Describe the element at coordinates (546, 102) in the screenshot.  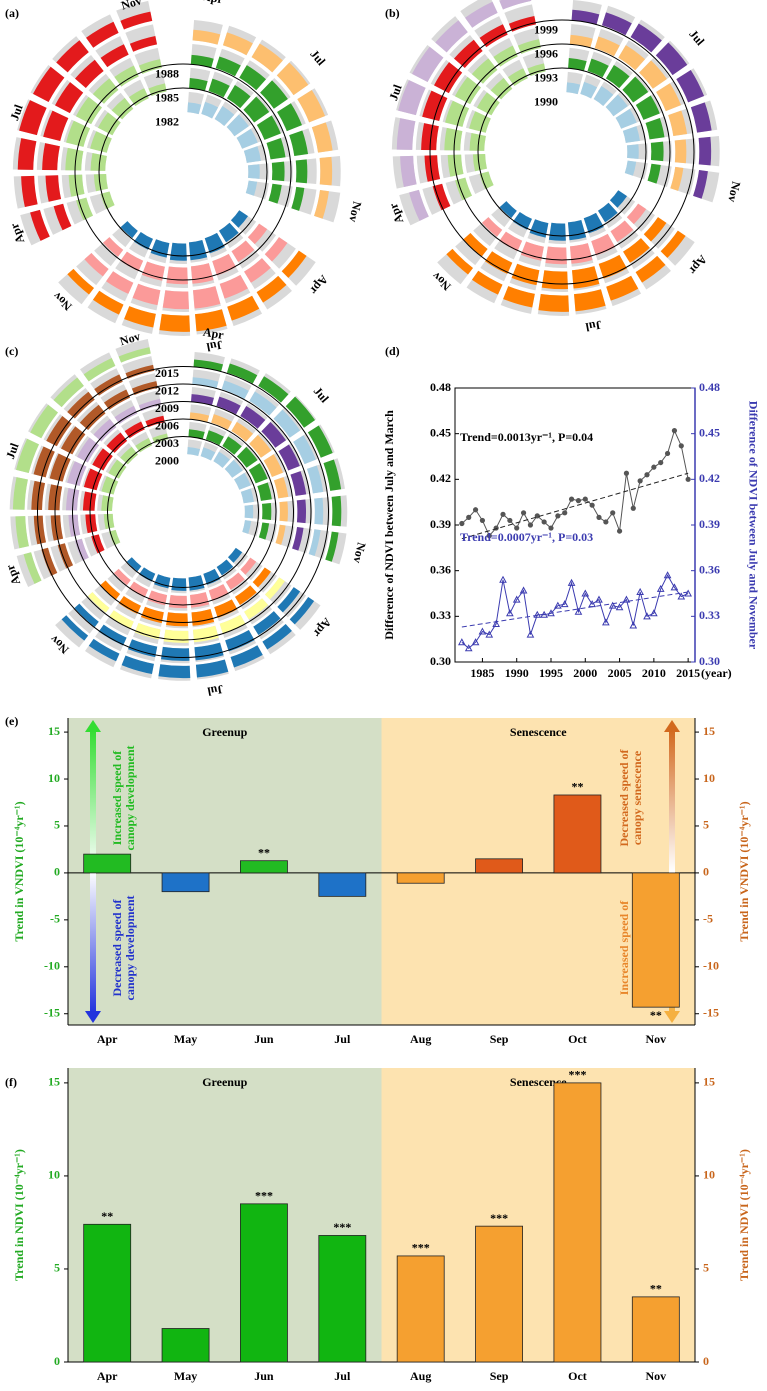
I see `ring-label: 1990` at that location.